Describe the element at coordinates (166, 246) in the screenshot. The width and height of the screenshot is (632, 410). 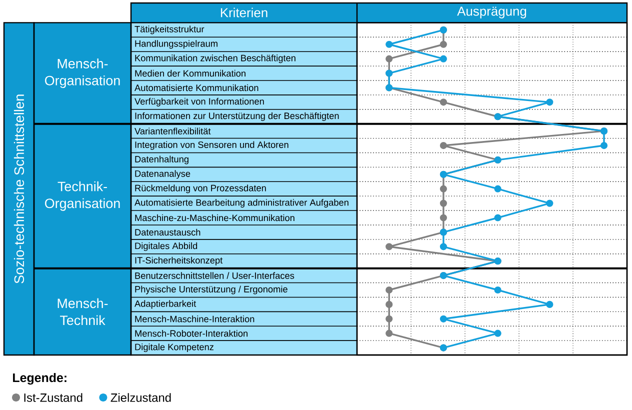
I see `y-tick-label: Digitales Abbild` at that location.